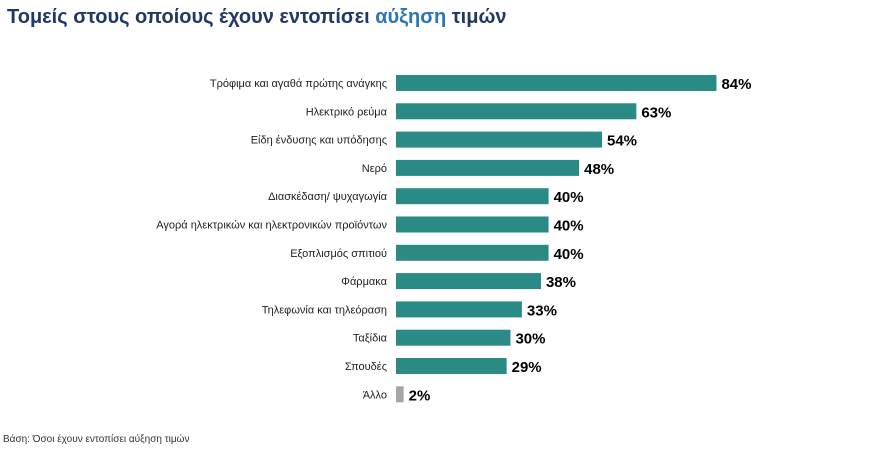  What do you see at coordinates (622, 141) in the screenshot?
I see `value-label: 54%` at bounding box center [622, 141].